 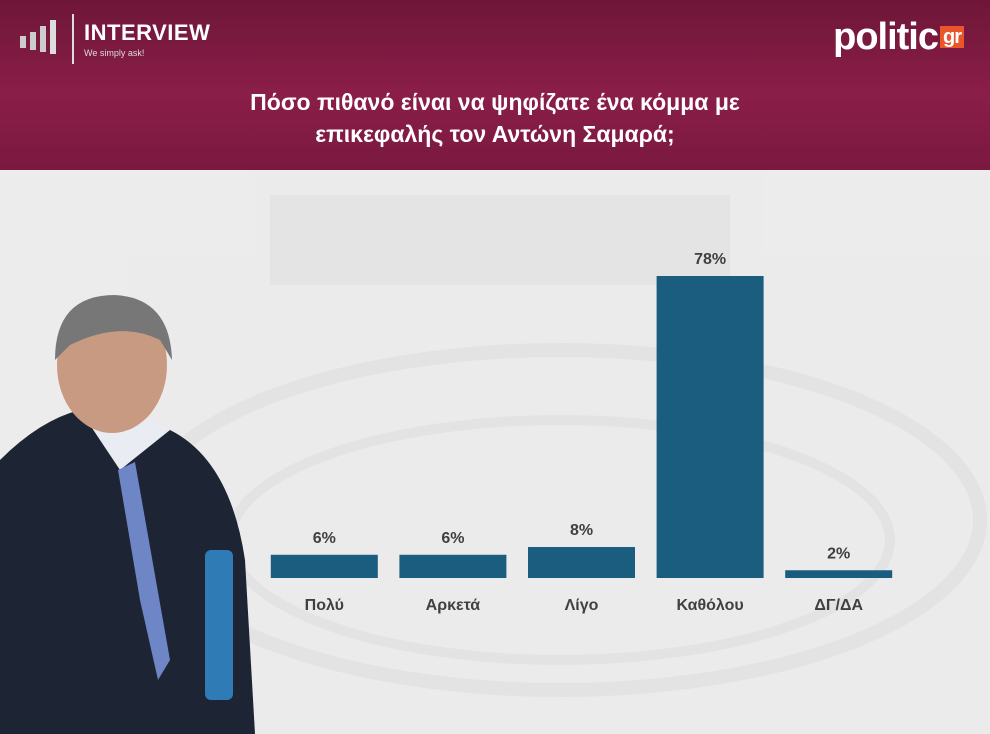 I want to click on x-tick-label: Λίγο, so click(x=582, y=605).